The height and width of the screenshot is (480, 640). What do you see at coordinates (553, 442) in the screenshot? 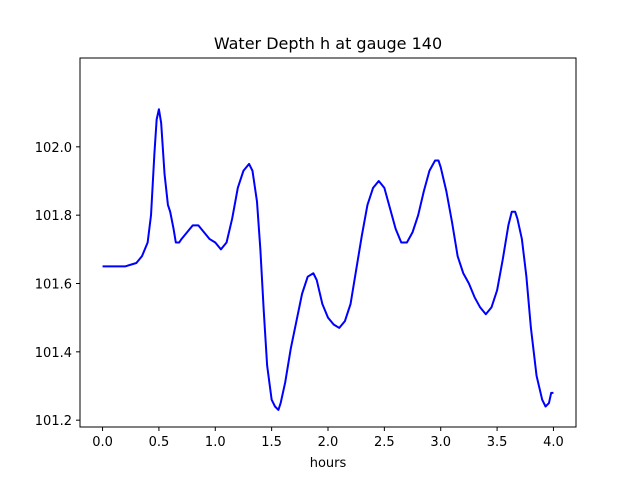
I see `x-tick-label: 4.0` at bounding box center [553, 442].